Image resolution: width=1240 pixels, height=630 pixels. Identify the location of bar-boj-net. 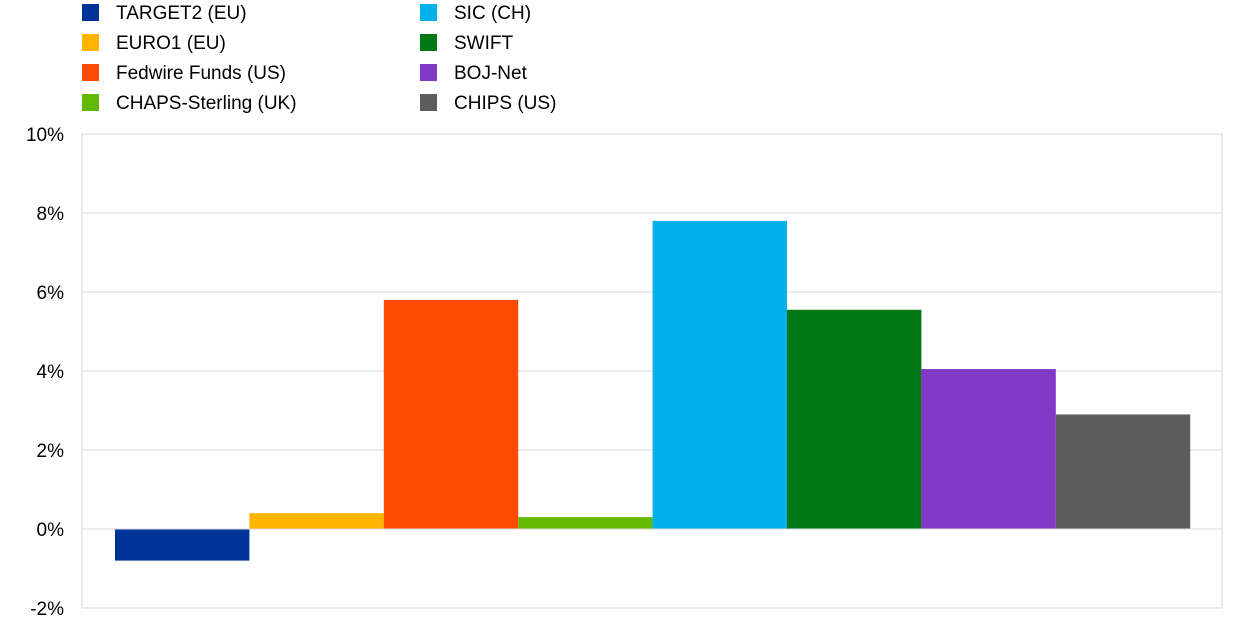
(988, 449).